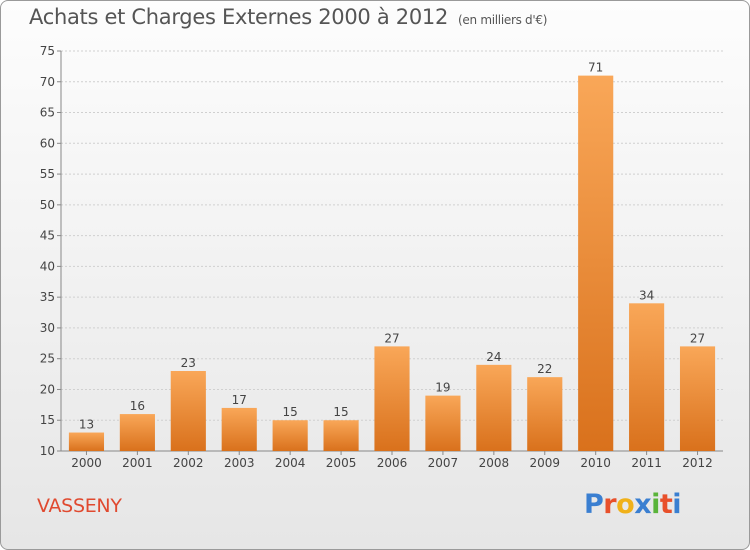 The image size is (750, 550). I want to click on logo-letter: P, so click(594, 504).